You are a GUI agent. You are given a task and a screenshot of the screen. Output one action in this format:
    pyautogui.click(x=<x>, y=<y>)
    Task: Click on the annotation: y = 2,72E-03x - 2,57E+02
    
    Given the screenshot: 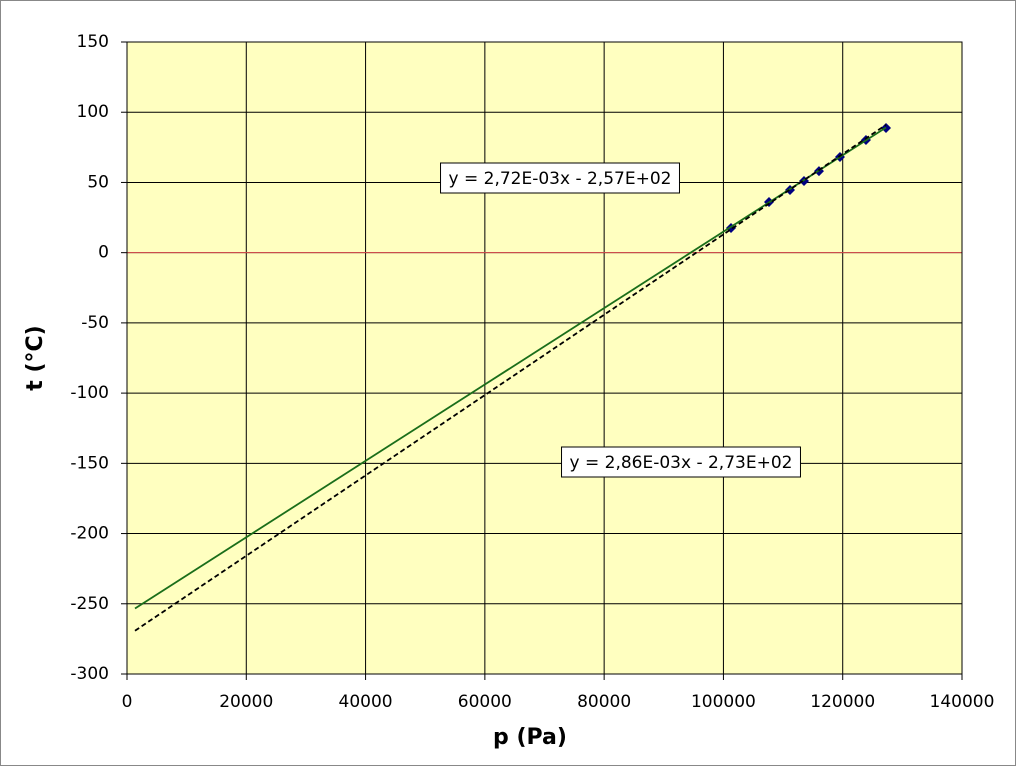 What is the action you would take?
    pyautogui.click(x=560, y=179)
    